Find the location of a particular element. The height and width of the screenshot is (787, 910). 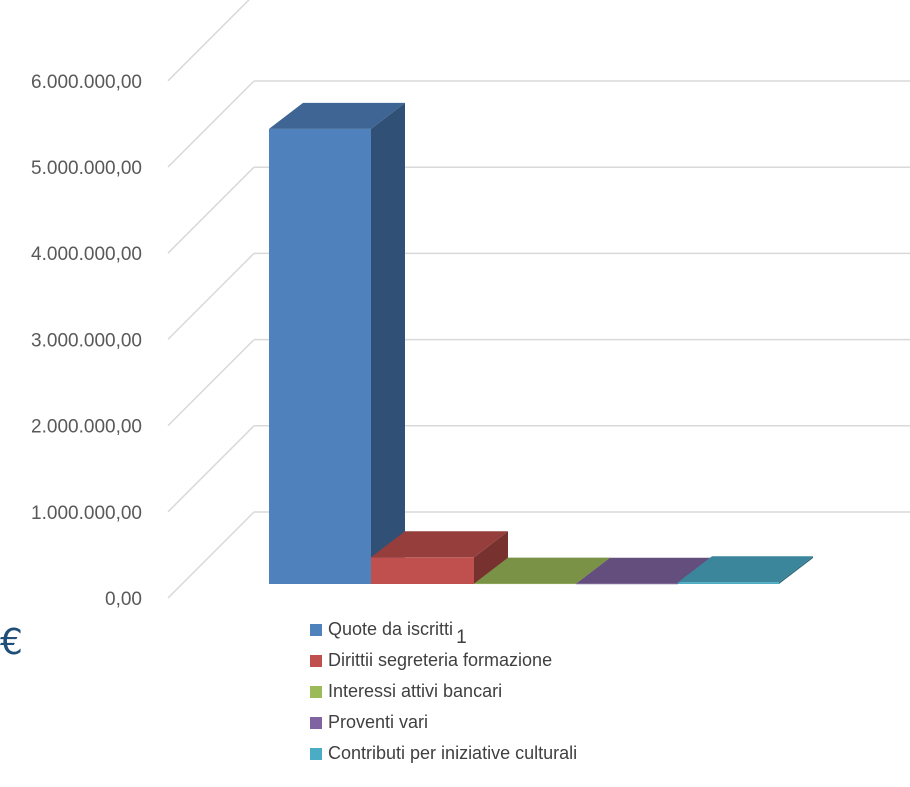

legend-suffix: 1 is located at coordinates (461, 637).